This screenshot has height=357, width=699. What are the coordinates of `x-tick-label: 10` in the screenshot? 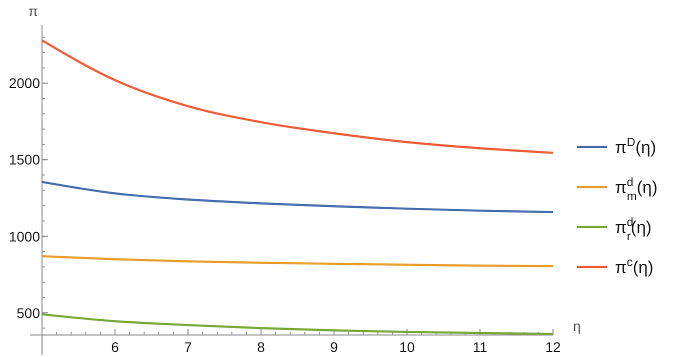 It's located at (407, 347).